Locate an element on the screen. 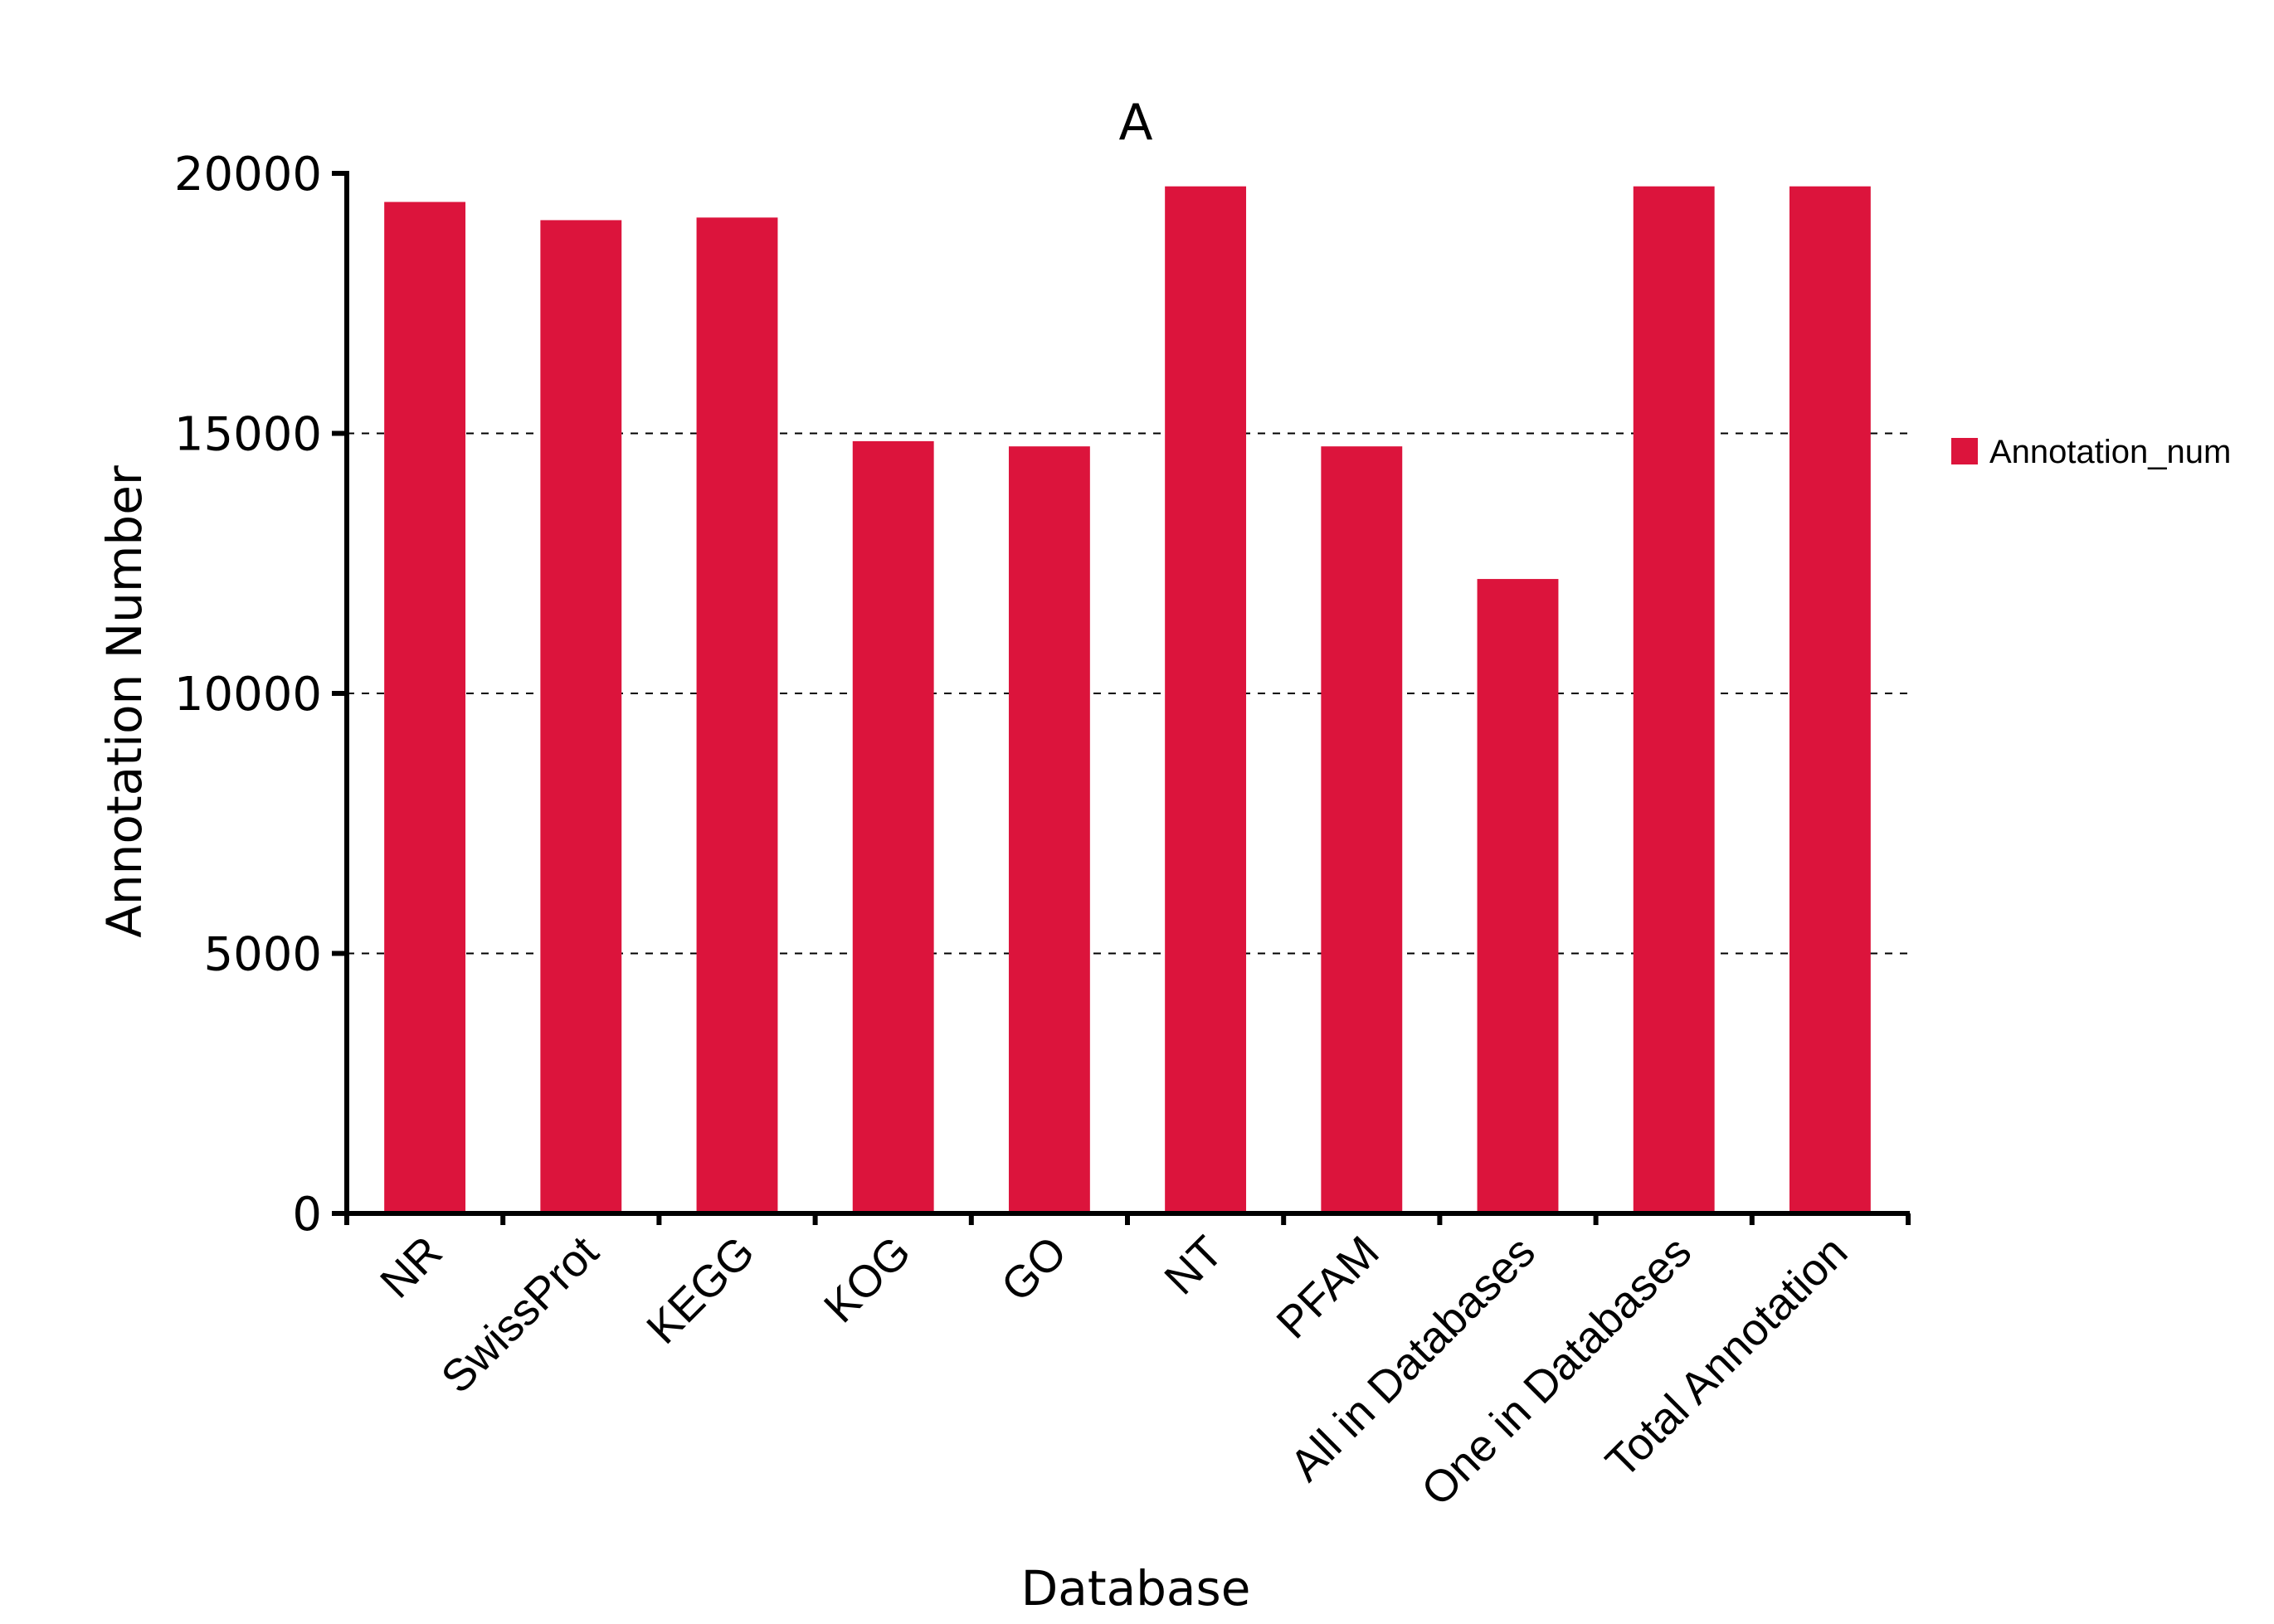 This screenshot has height=1624, width=2274. bar-swissprot is located at coordinates (581, 717).